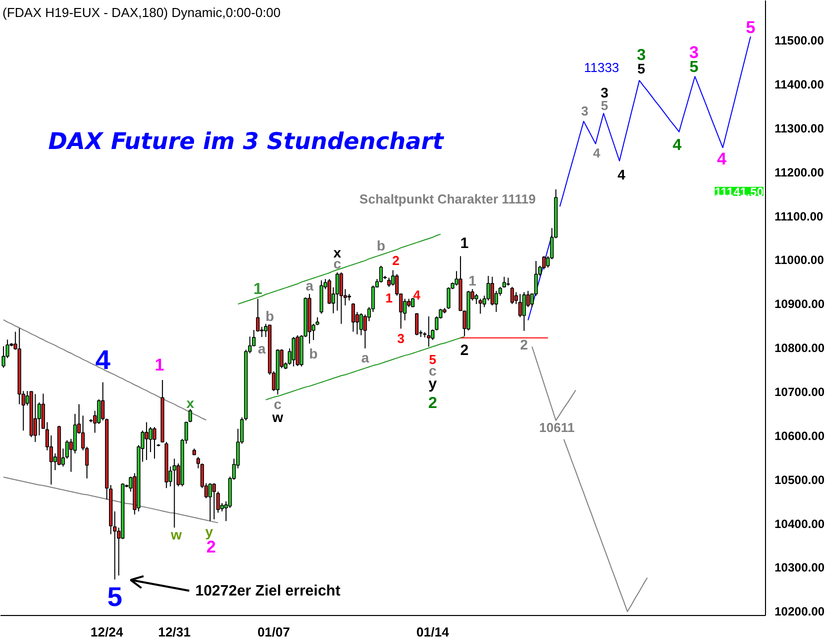 The image size is (827, 642). I want to click on y-tick-label: 10700.00, so click(799, 391).